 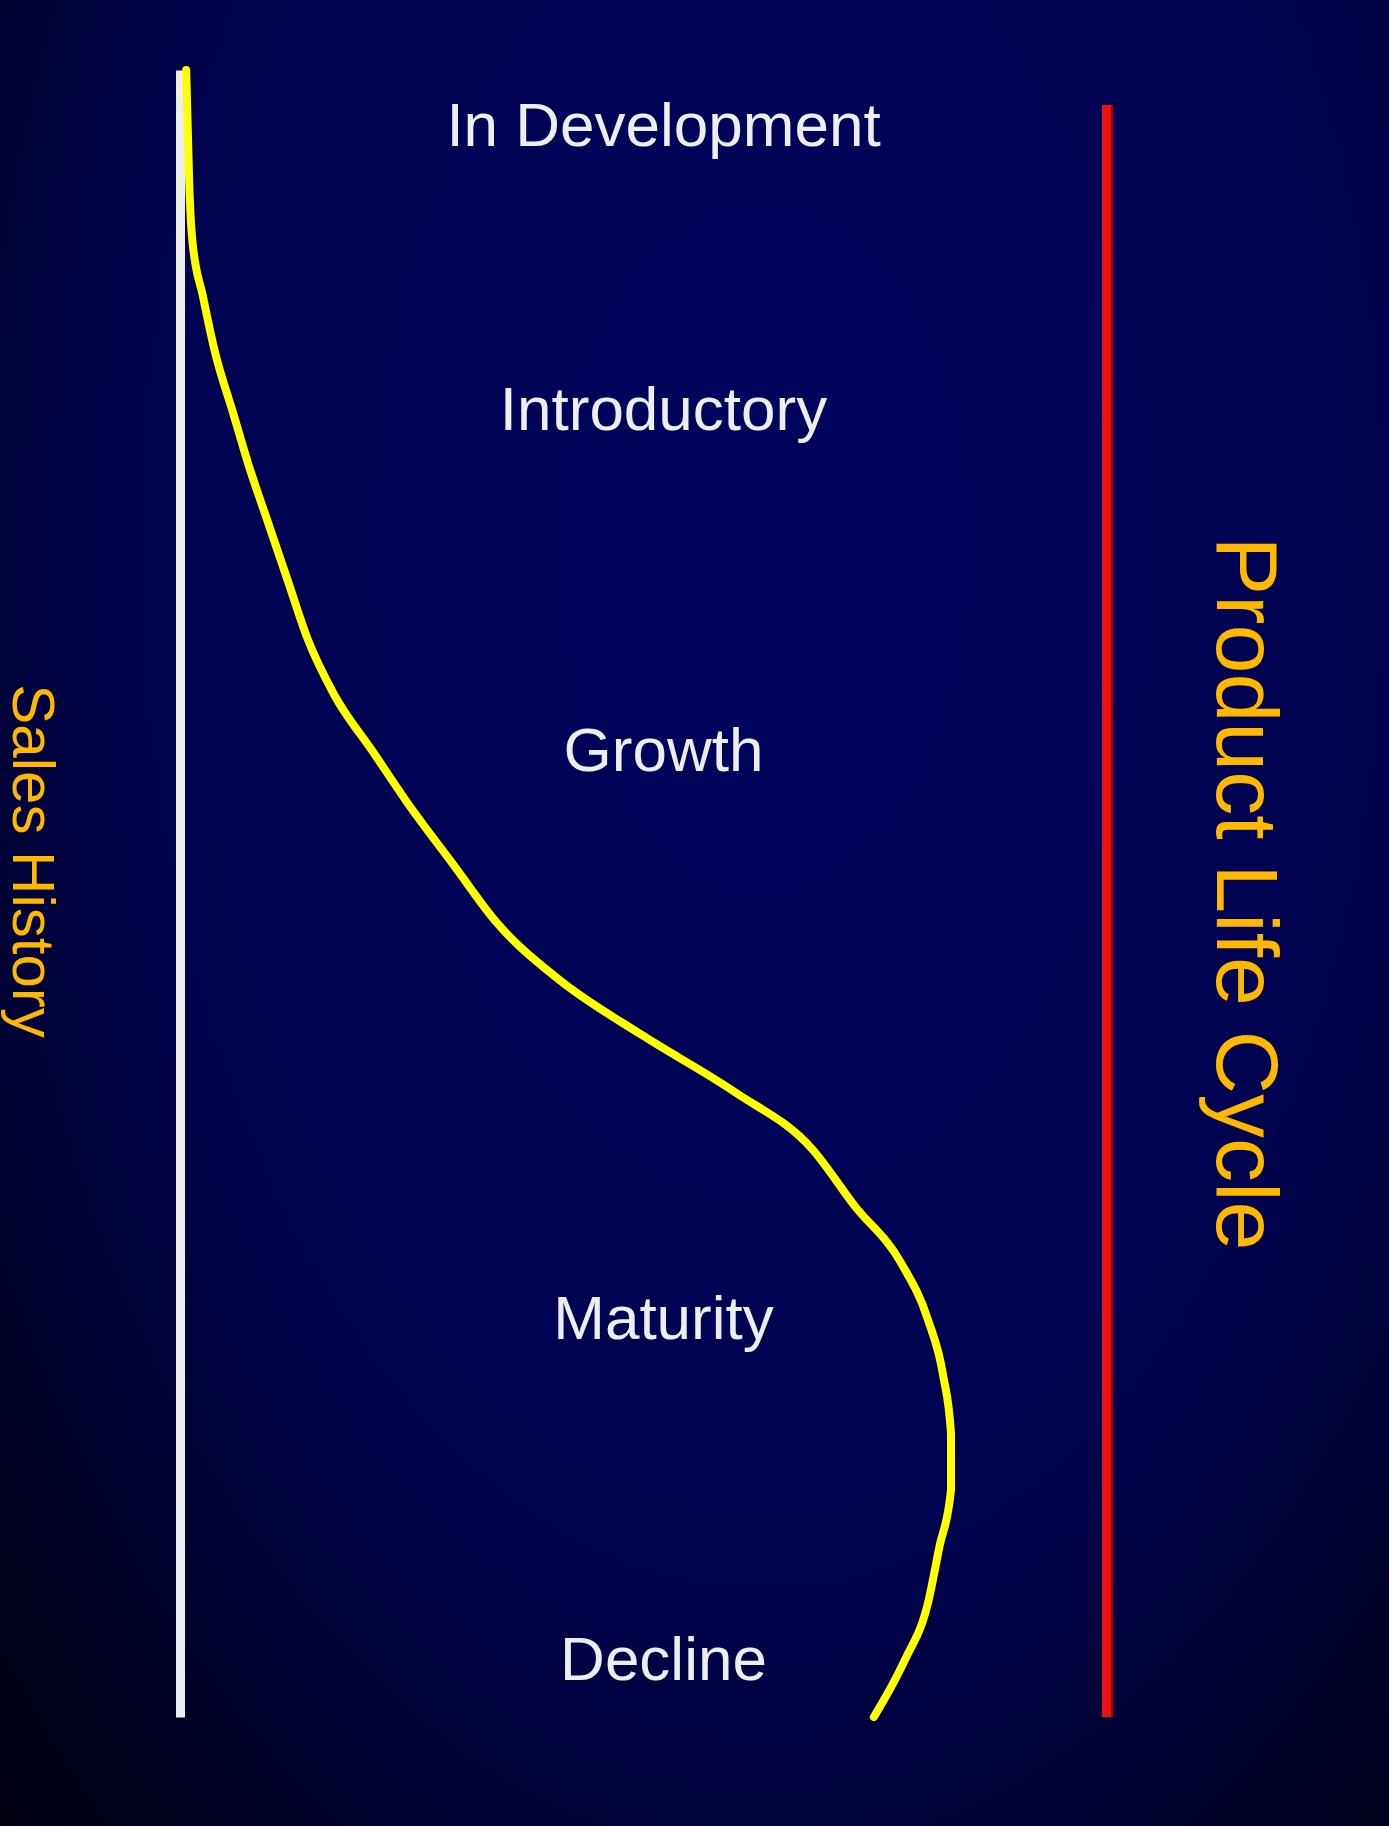 What do you see at coordinates (663, 1317) in the screenshot?
I see `y-tick-label: Maturity` at bounding box center [663, 1317].